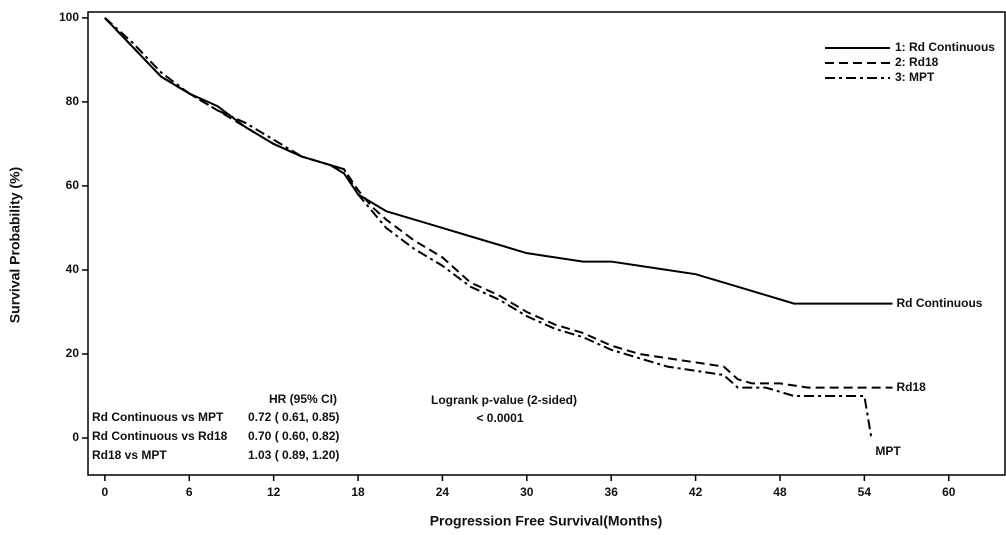 Image resolution: width=1006 pixels, height=535 pixels. Describe the element at coordinates (303, 399) in the screenshot. I see `hr-header: HR (95% CI)` at that location.